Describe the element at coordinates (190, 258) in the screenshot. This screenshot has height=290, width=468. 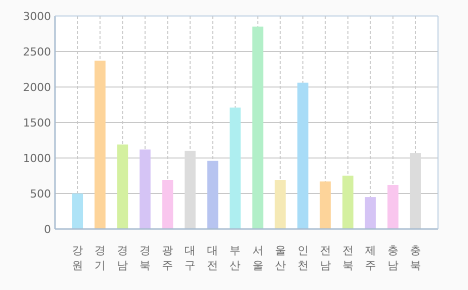
I see `x-tick-label: 대구` at that location.